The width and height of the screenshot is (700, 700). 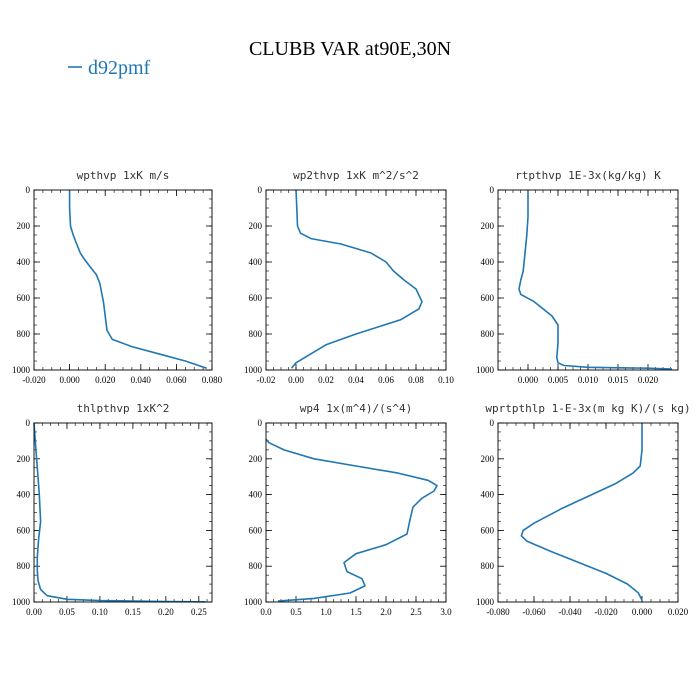 What do you see at coordinates (326, 380) in the screenshot?
I see `x-tick-label: 0.02` at bounding box center [326, 380].